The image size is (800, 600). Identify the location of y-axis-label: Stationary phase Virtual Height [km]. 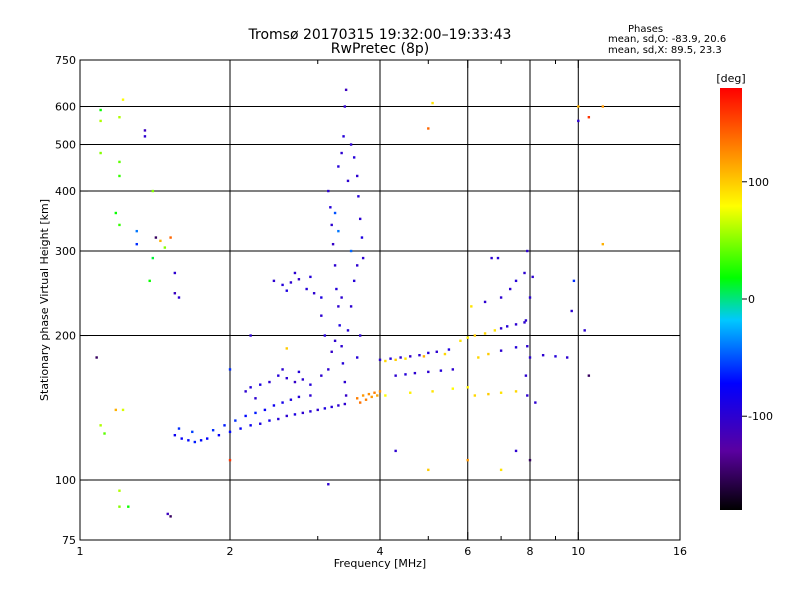
(44, 300).